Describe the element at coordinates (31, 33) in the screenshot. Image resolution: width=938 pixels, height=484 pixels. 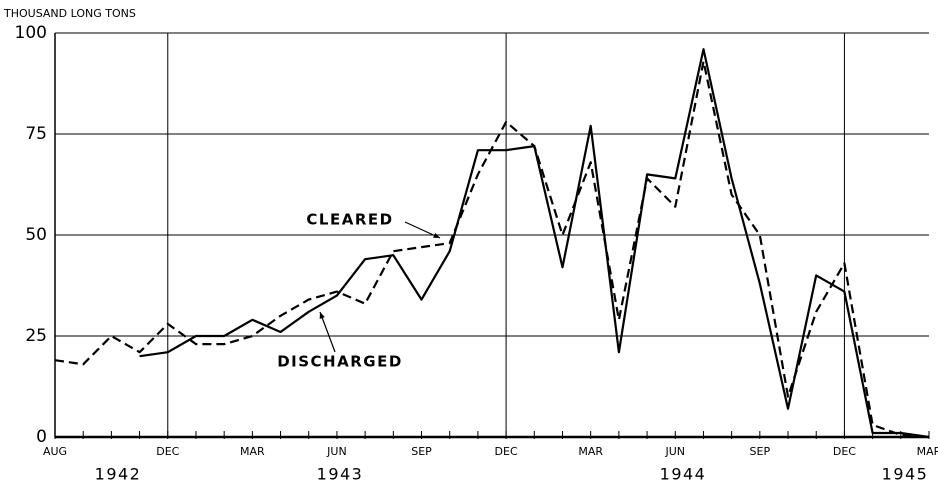
I see `y-tick-label: 100` at that location.